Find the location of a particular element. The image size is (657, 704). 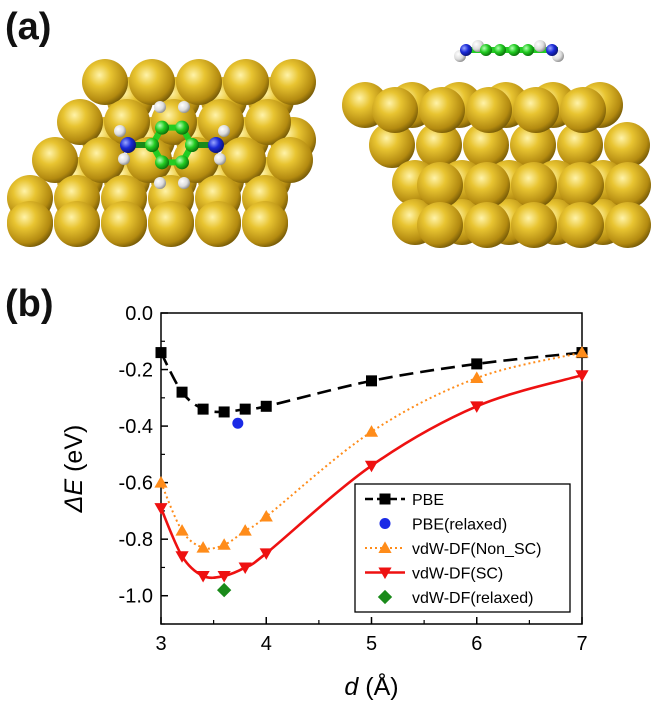

molecule-side-view is located at coordinates (509, 51).